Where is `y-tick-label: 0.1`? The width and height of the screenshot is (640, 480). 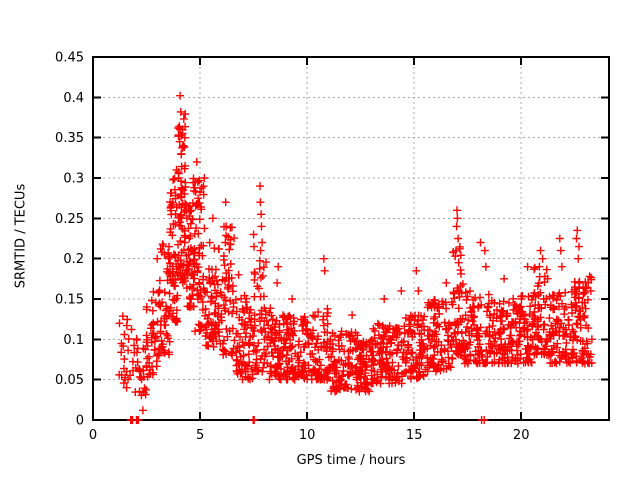 y-tick-label: 0.1 is located at coordinates (73, 340).